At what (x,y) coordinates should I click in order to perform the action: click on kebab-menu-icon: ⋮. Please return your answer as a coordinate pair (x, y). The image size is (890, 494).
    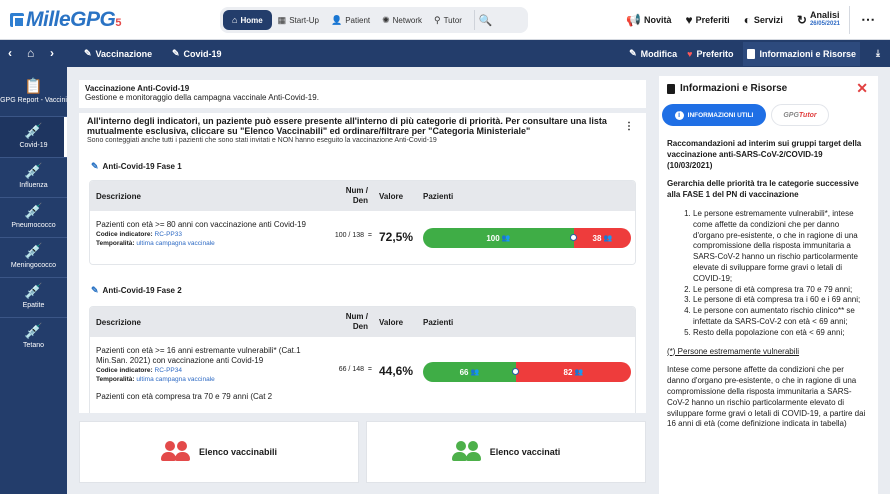
    Looking at the image, I should click on (629, 126).